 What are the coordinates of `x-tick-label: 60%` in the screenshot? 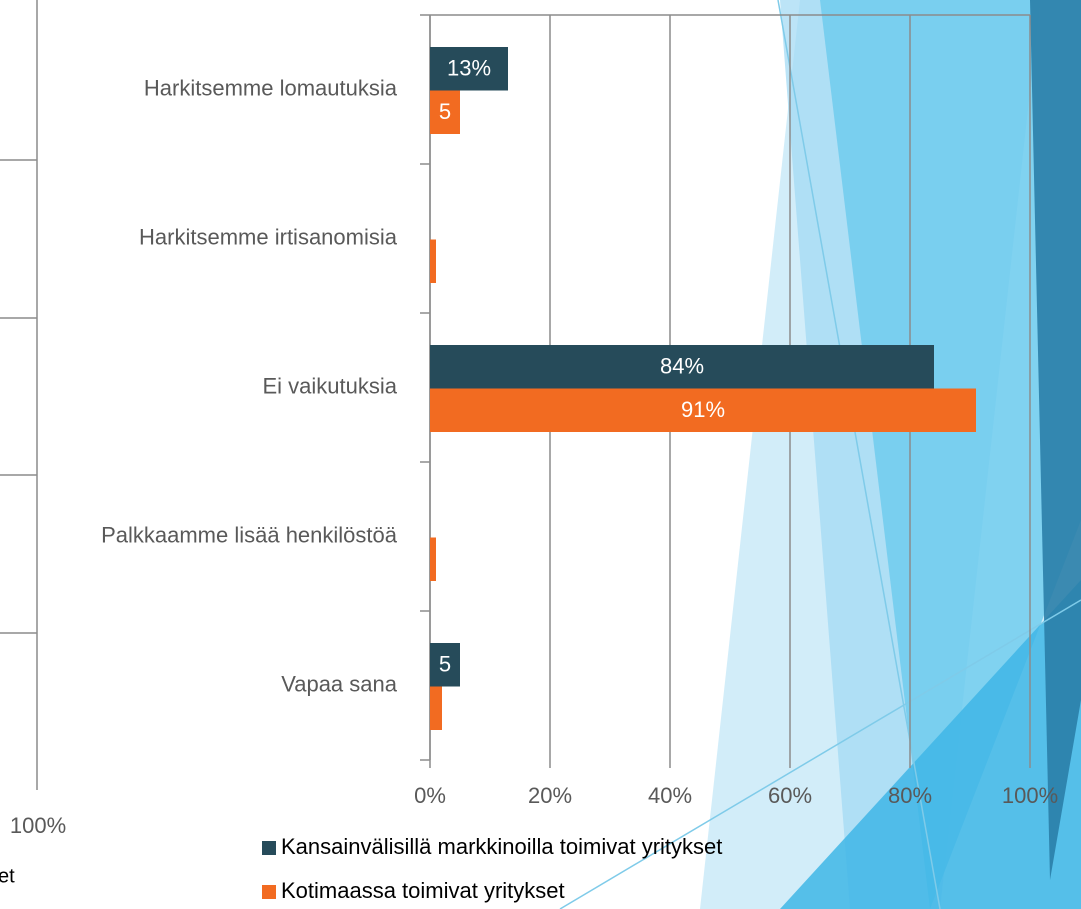 It's located at (790, 795).